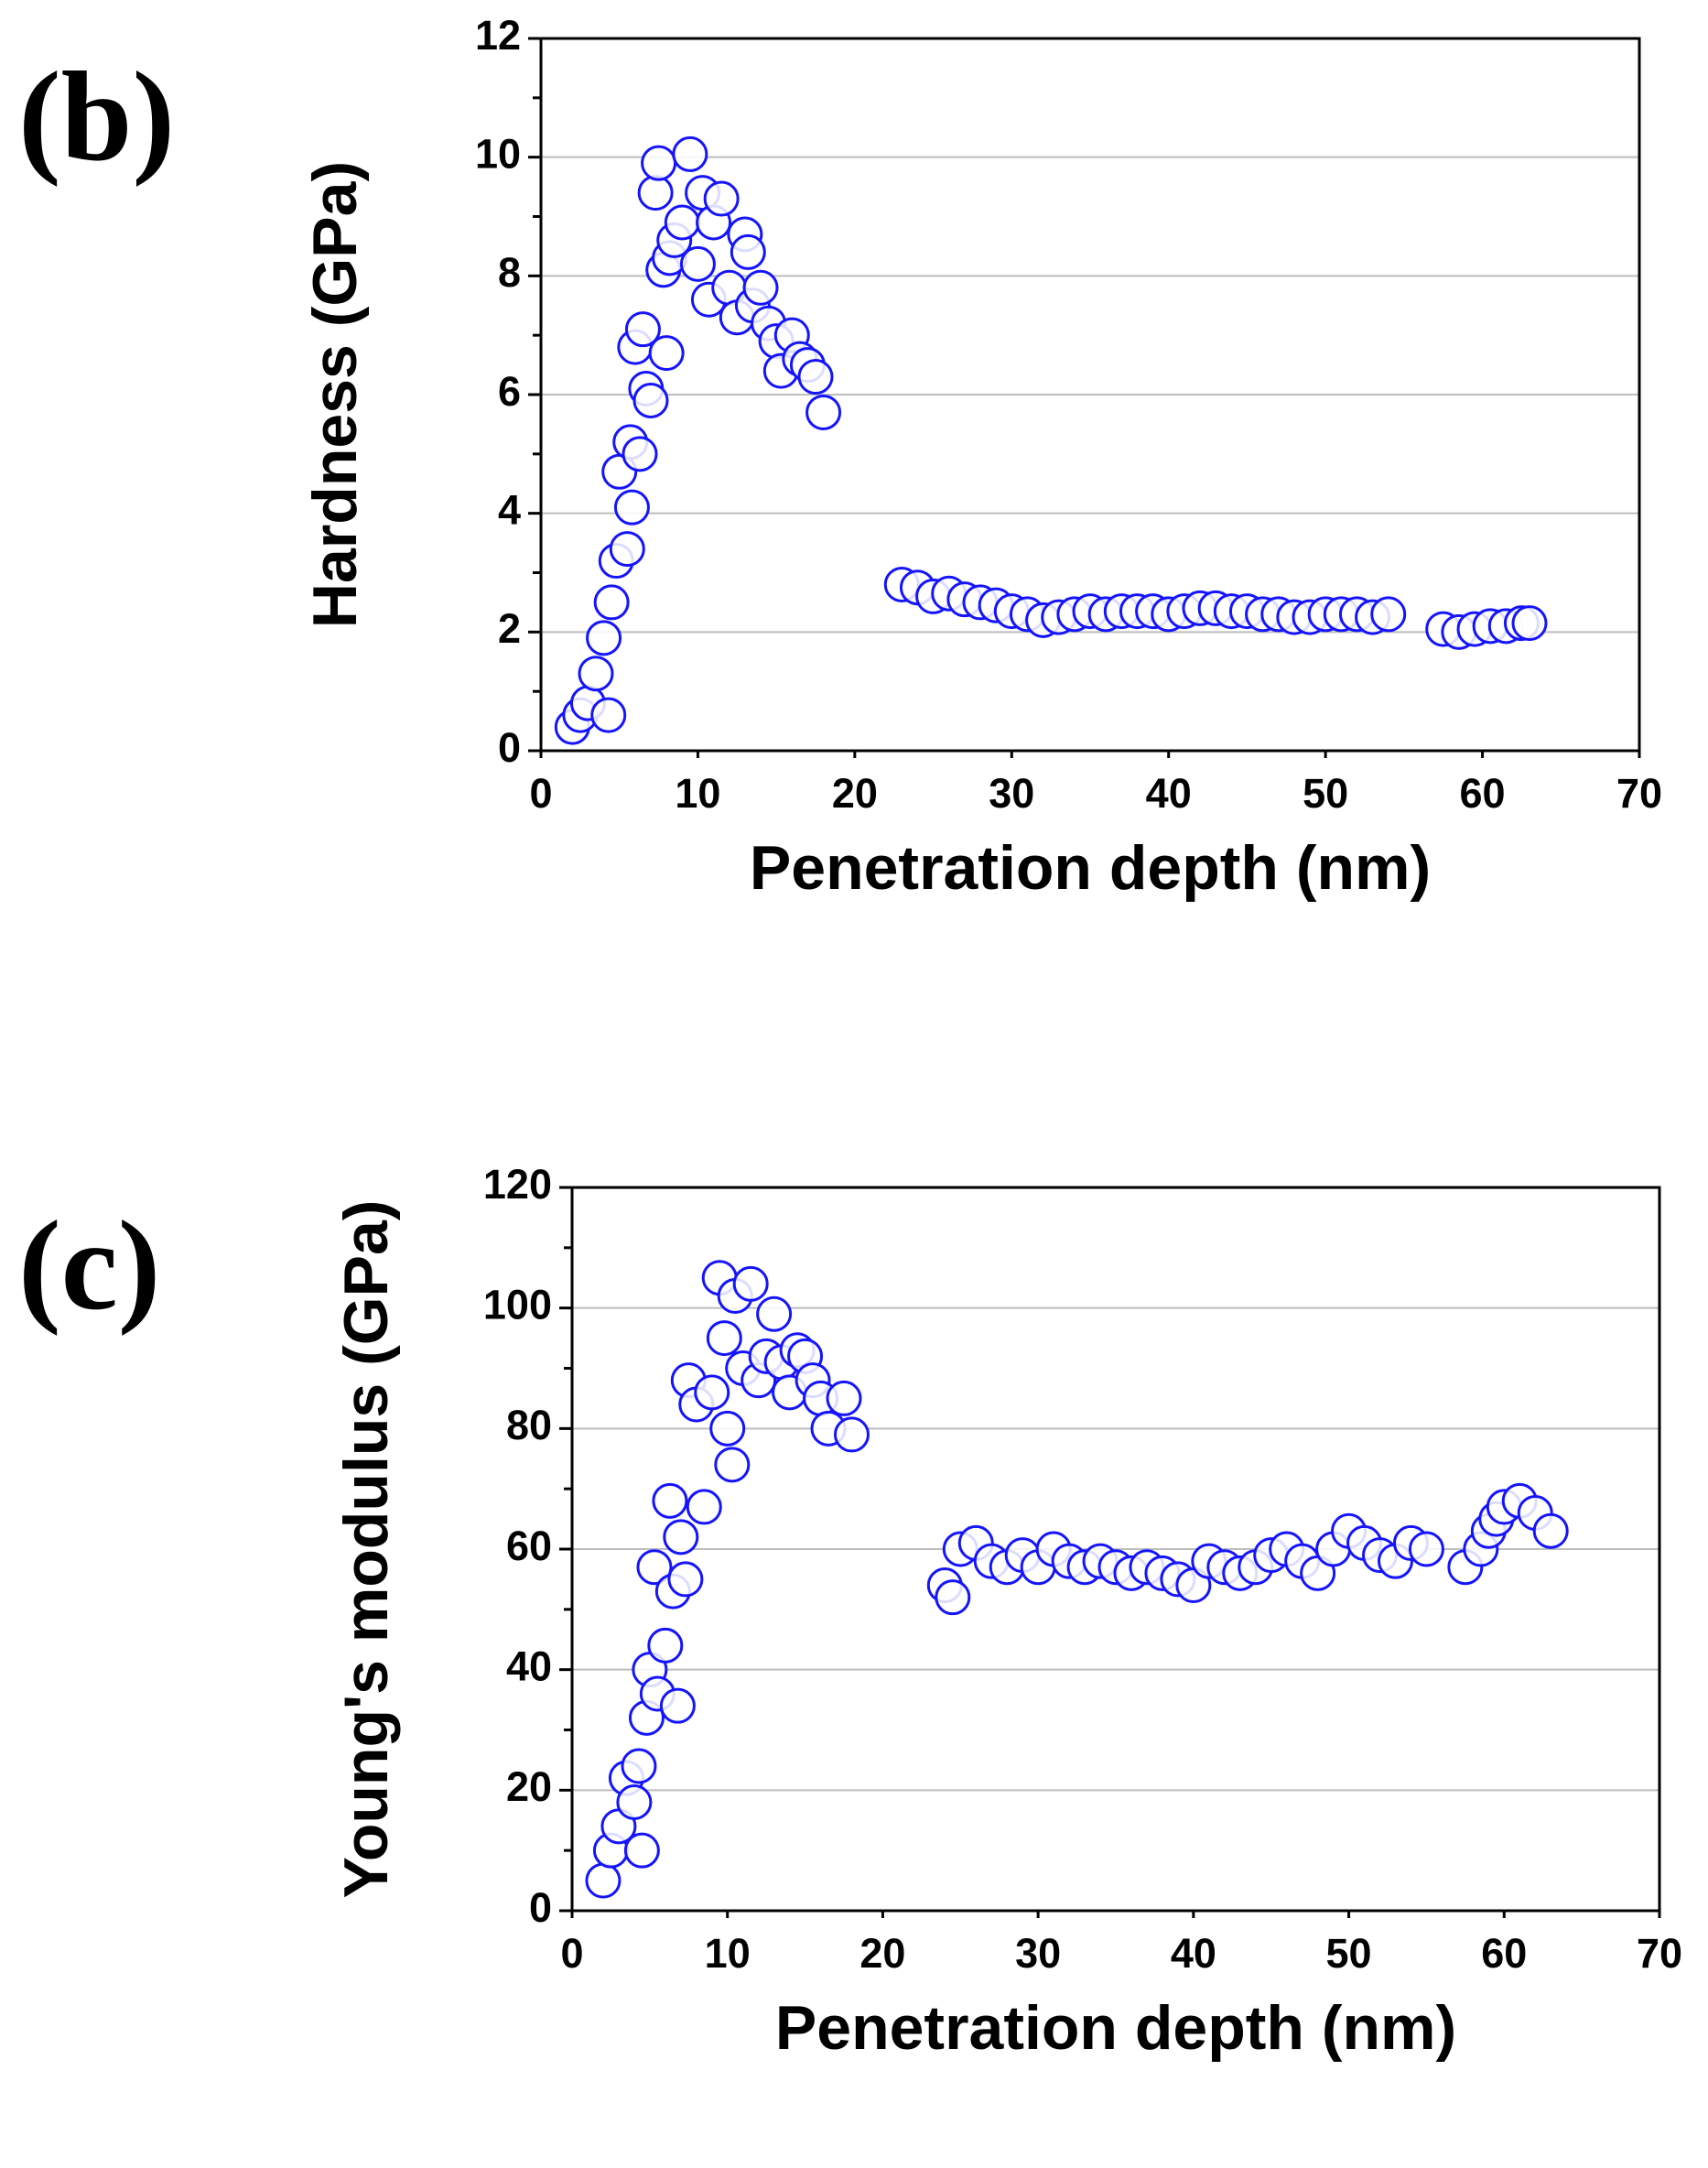  I want to click on y-tick-label: 2, so click(509, 629).